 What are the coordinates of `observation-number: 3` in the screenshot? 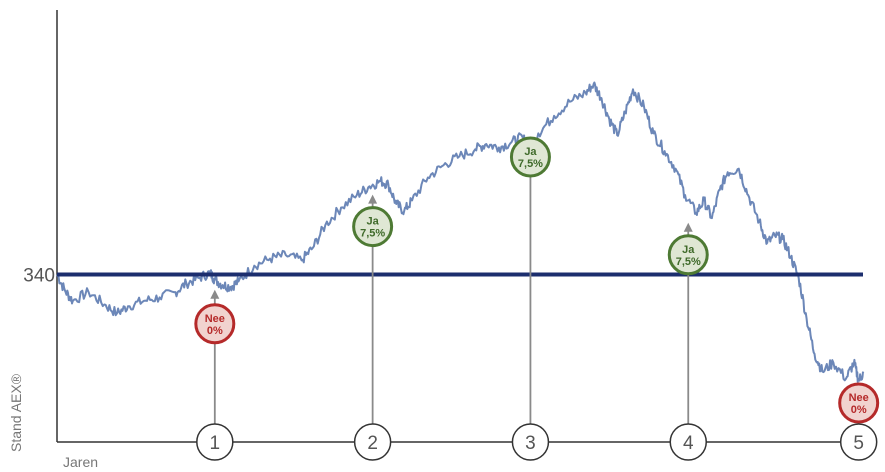 It's located at (530, 443).